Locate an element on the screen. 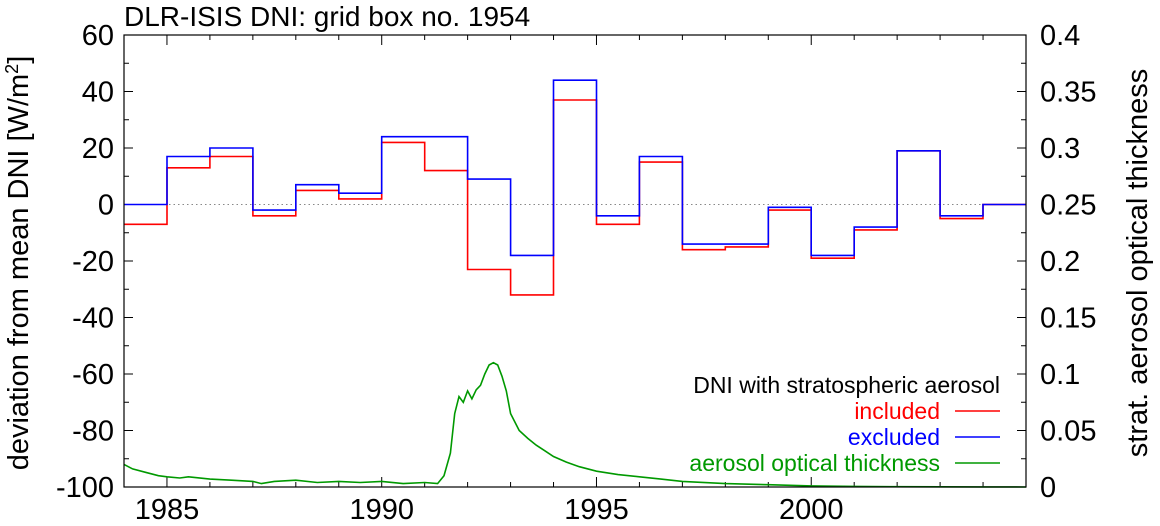 Image resolution: width=1160 pixels, height=526 pixels. y-tick-label: -40 is located at coordinates (93, 319).